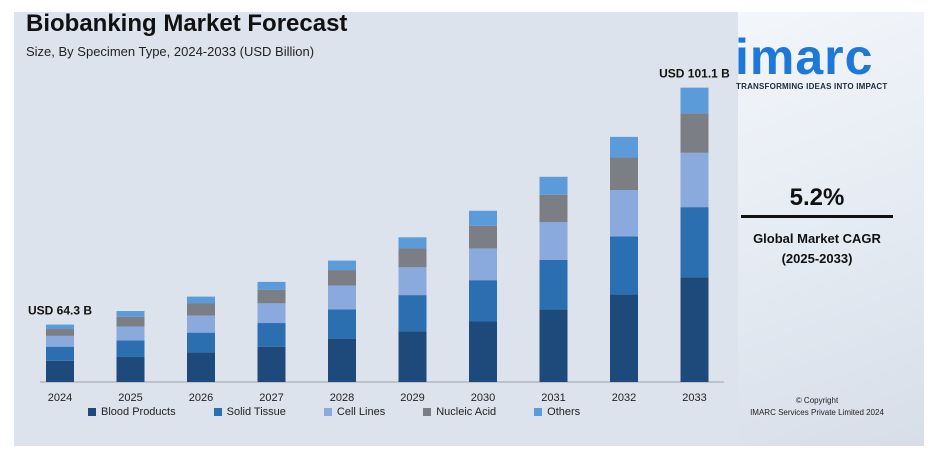  I want to click on bar-segment-others-2026, so click(201, 300).